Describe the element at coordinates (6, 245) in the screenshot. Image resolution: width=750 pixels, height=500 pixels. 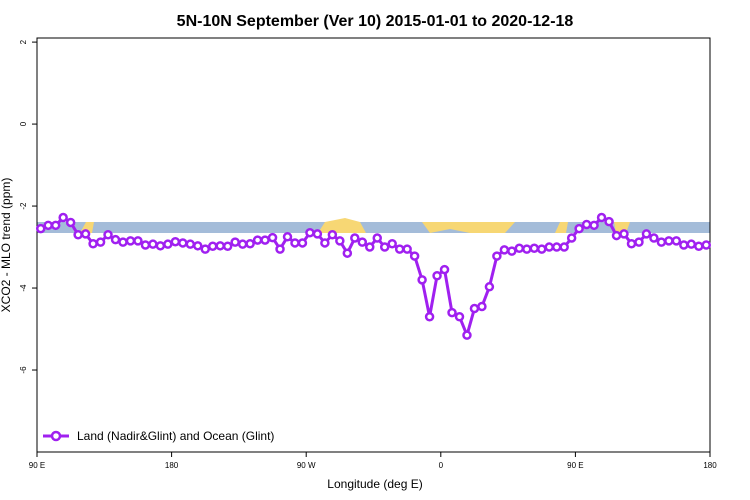
I see `y-axis-label: XCO2 - MLO trend (ppm)` at that location.